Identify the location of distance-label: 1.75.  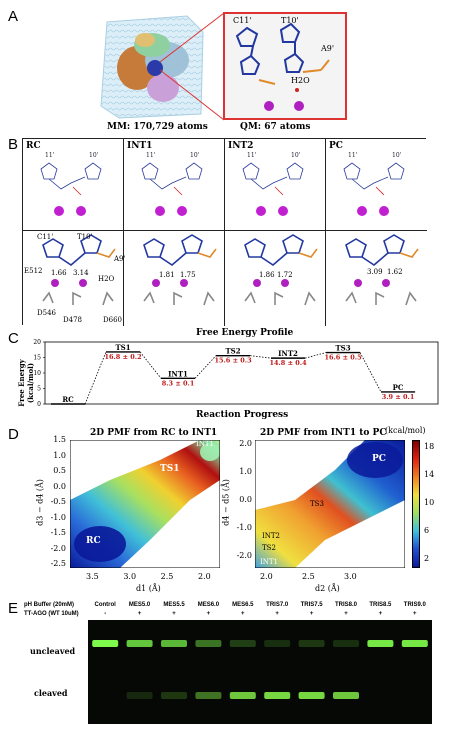
(188, 275).